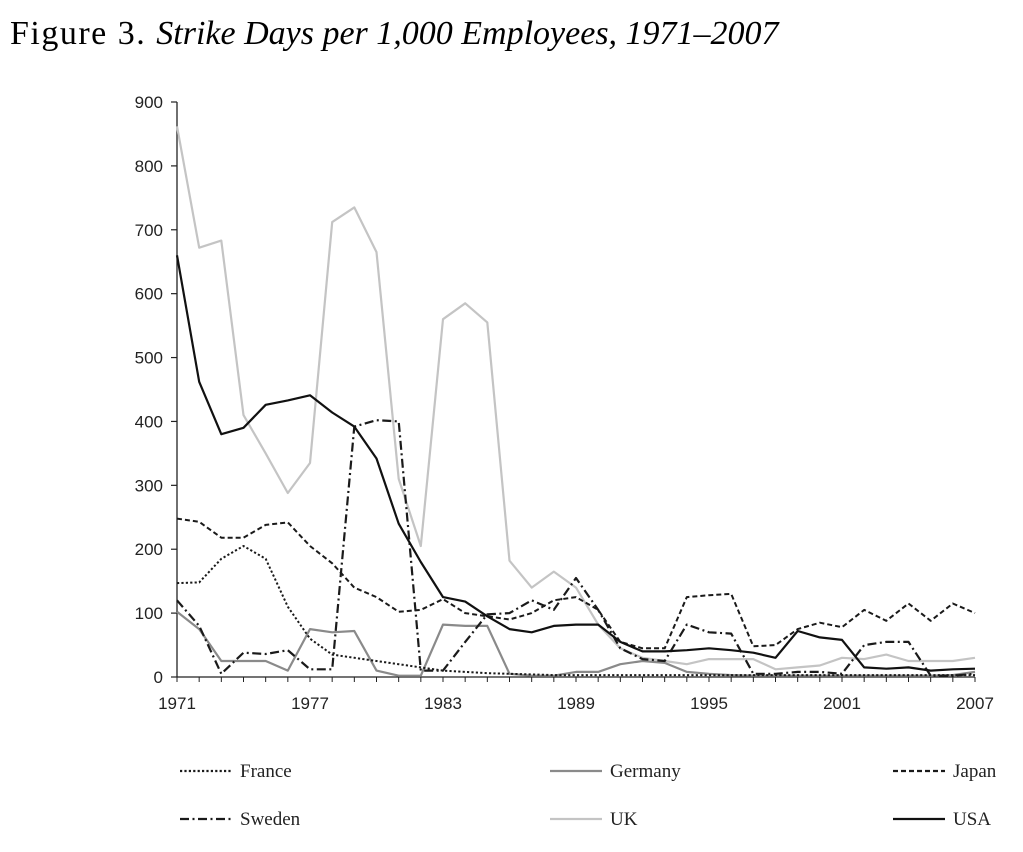 The image size is (1023, 852). I want to click on legend-label-germany: Germany, so click(645, 771).